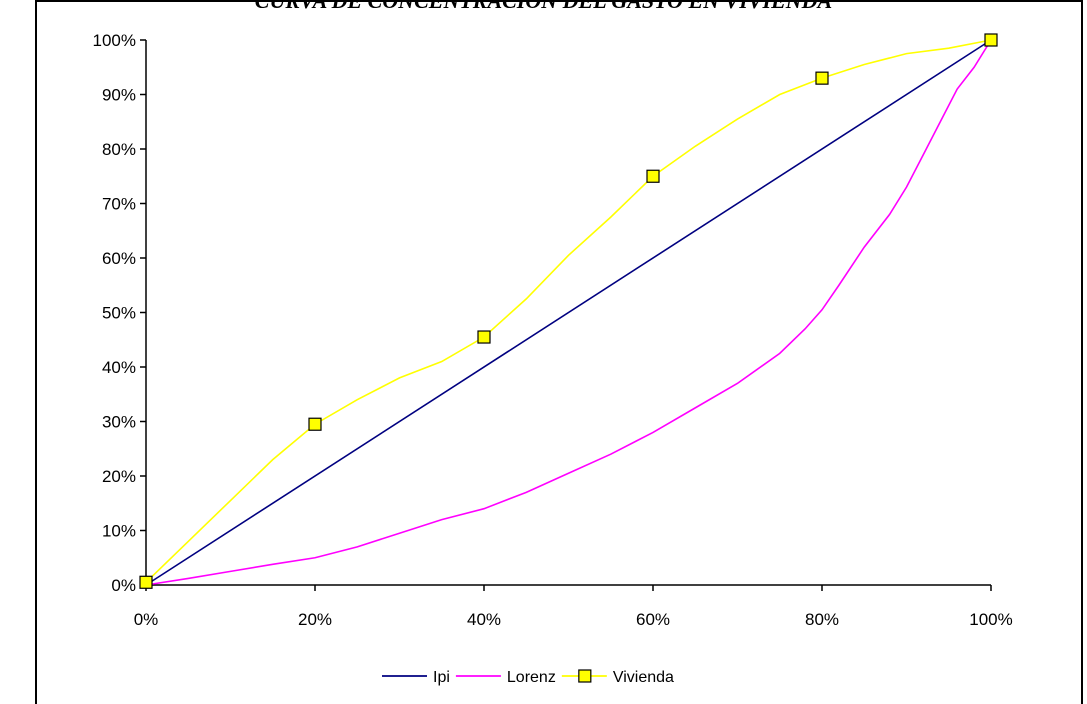 This screenshot has width=1087, height=704. What do you see at coordinates (119, 313) in the screenshot?
I see `y-tick-label: 50%` at bounding box center [119, 313].